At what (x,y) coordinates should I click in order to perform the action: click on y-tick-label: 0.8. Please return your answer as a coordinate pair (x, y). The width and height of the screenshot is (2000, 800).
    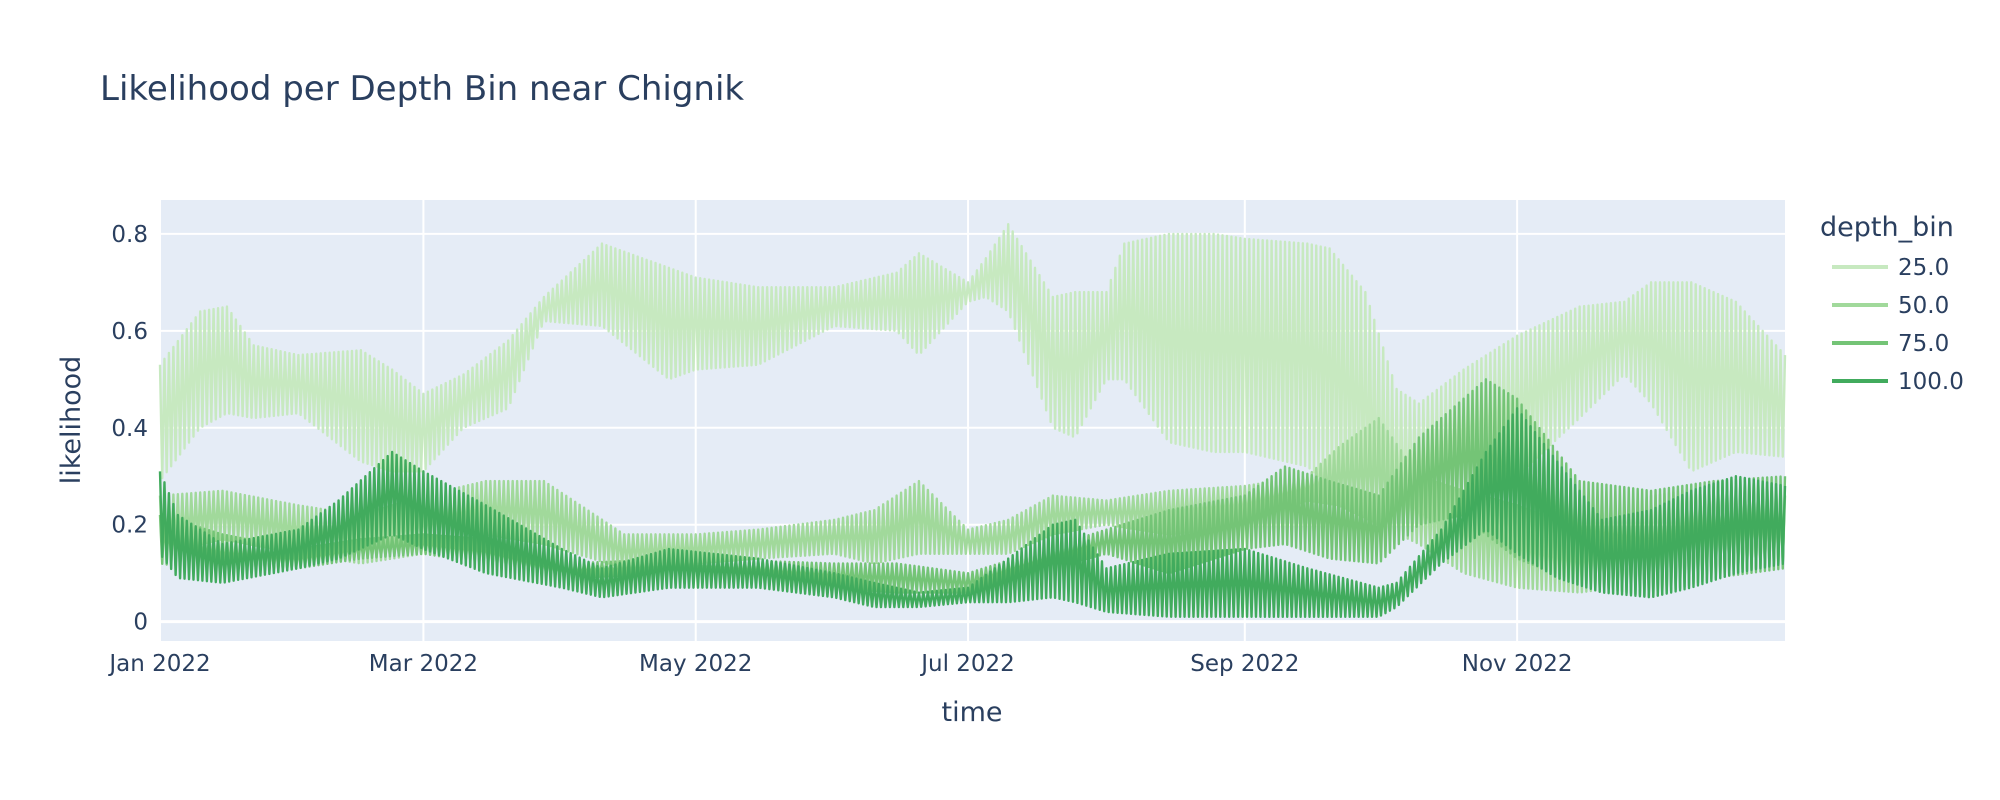
    Looking at the image, I should click on (129, 235).